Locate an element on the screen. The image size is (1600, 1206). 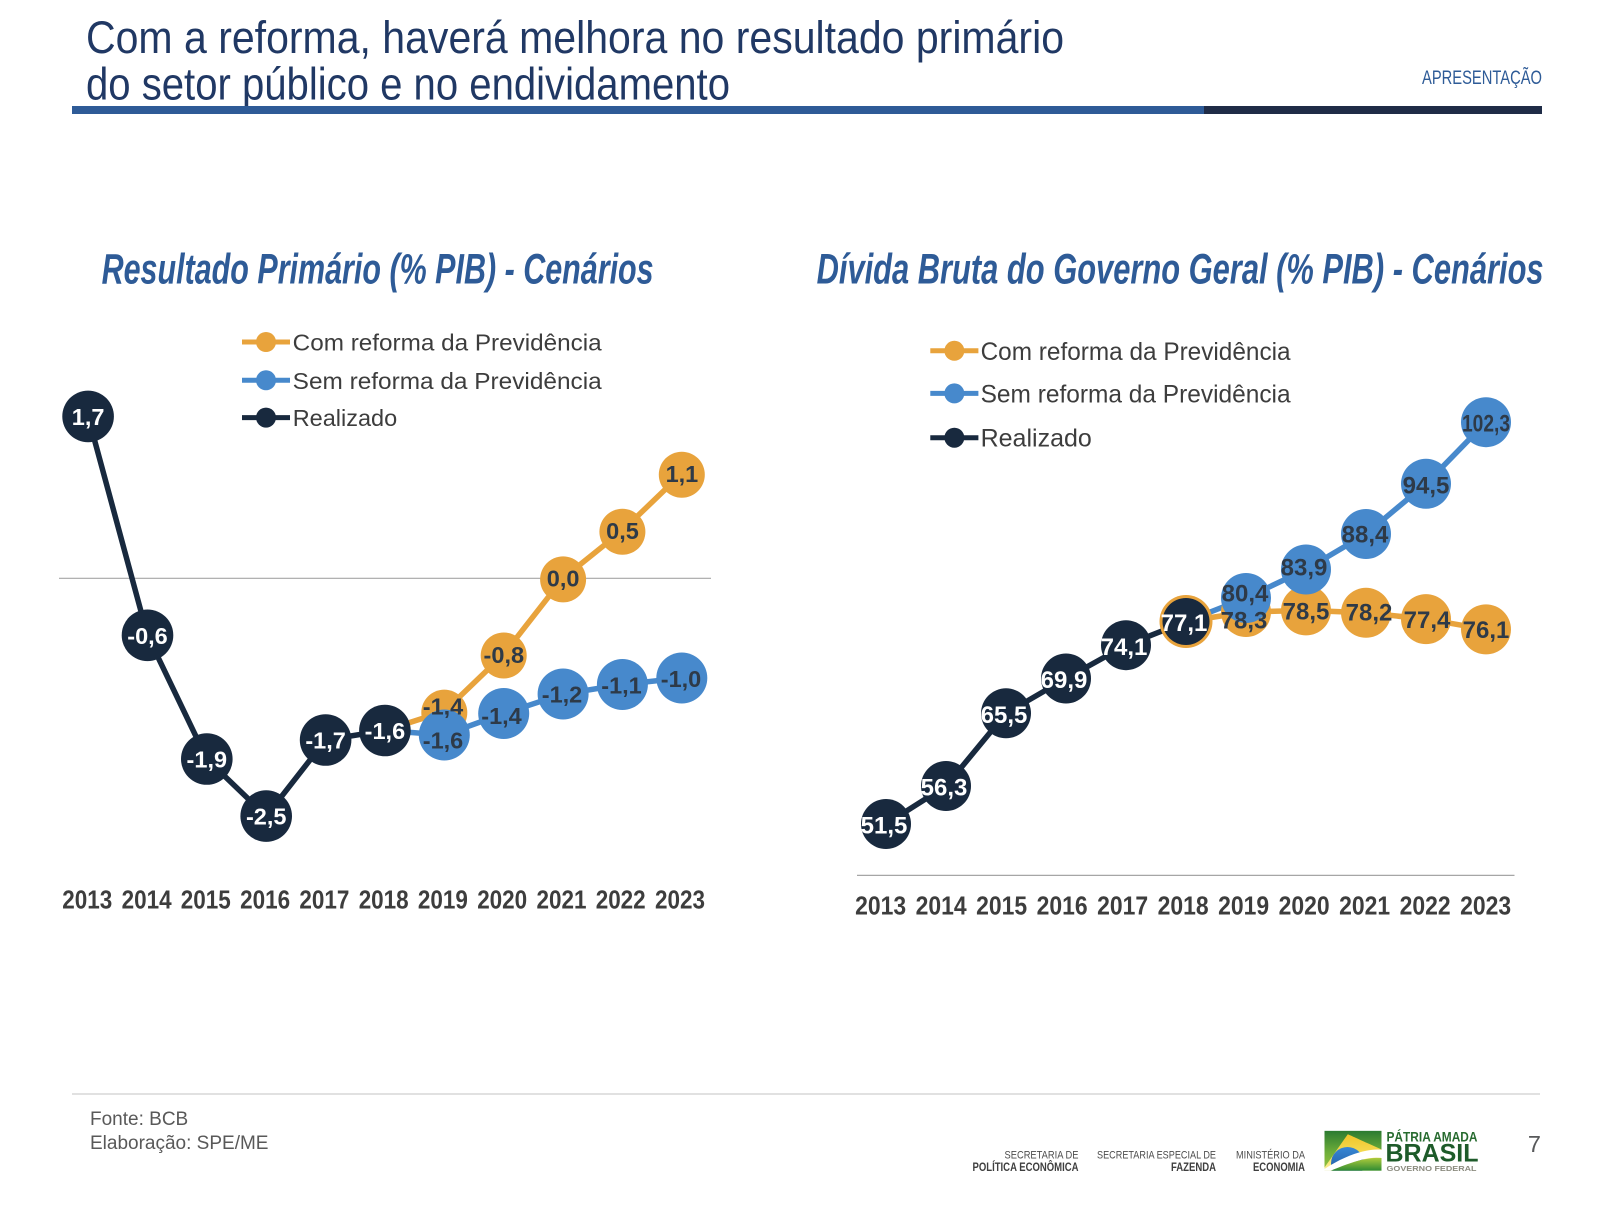
svg-text: 0,0 is located at coordinates (563, 579).